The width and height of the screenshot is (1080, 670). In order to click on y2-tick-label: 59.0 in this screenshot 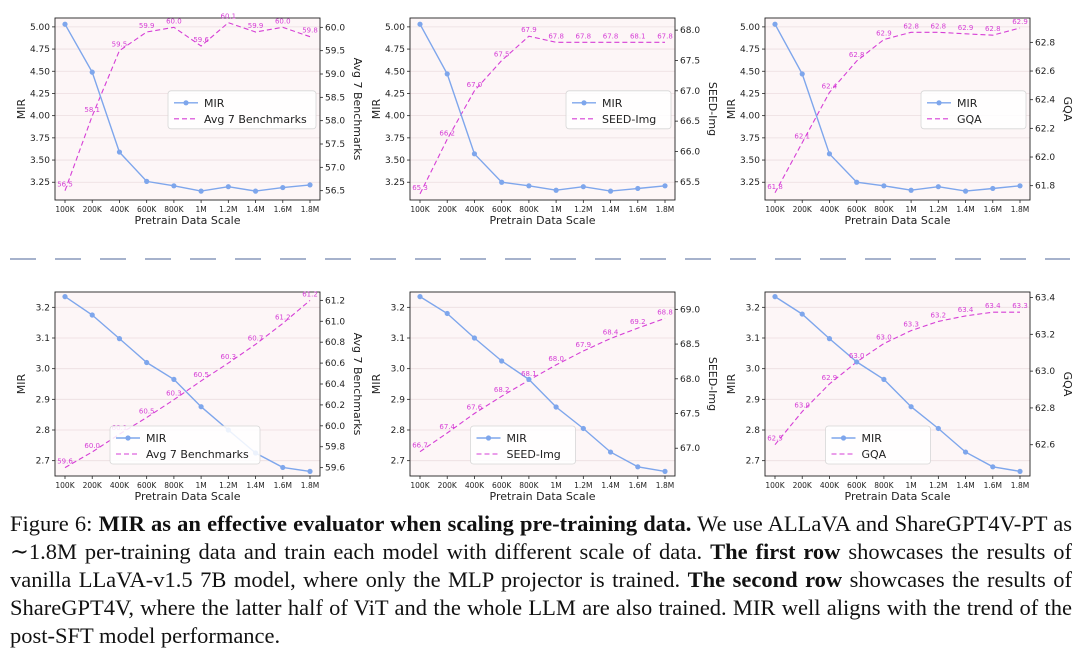, I will do `click(335, 75)`.